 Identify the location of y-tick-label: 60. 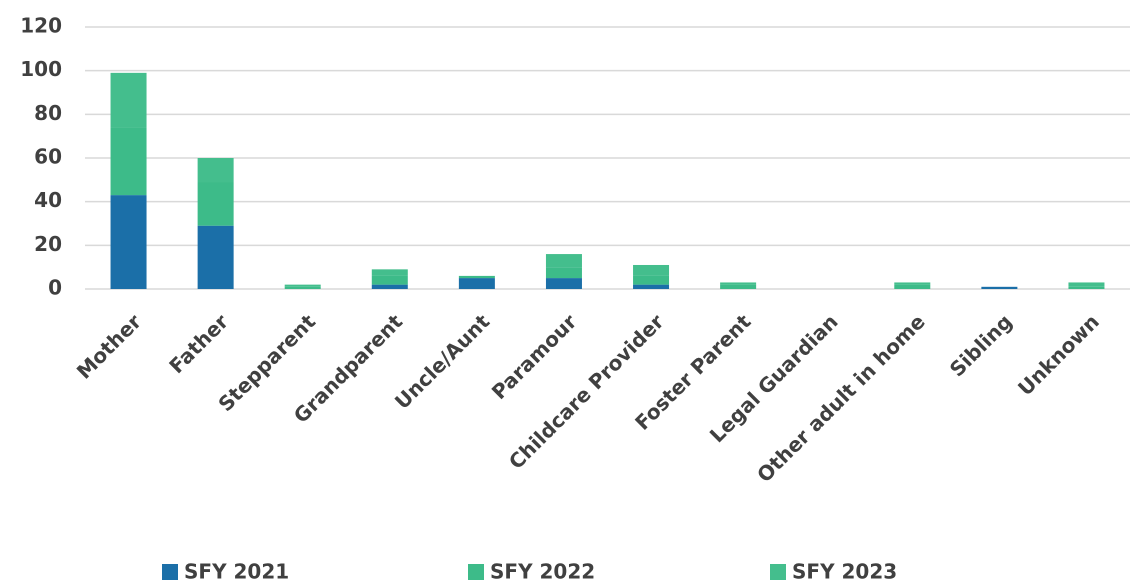
(48, 157).